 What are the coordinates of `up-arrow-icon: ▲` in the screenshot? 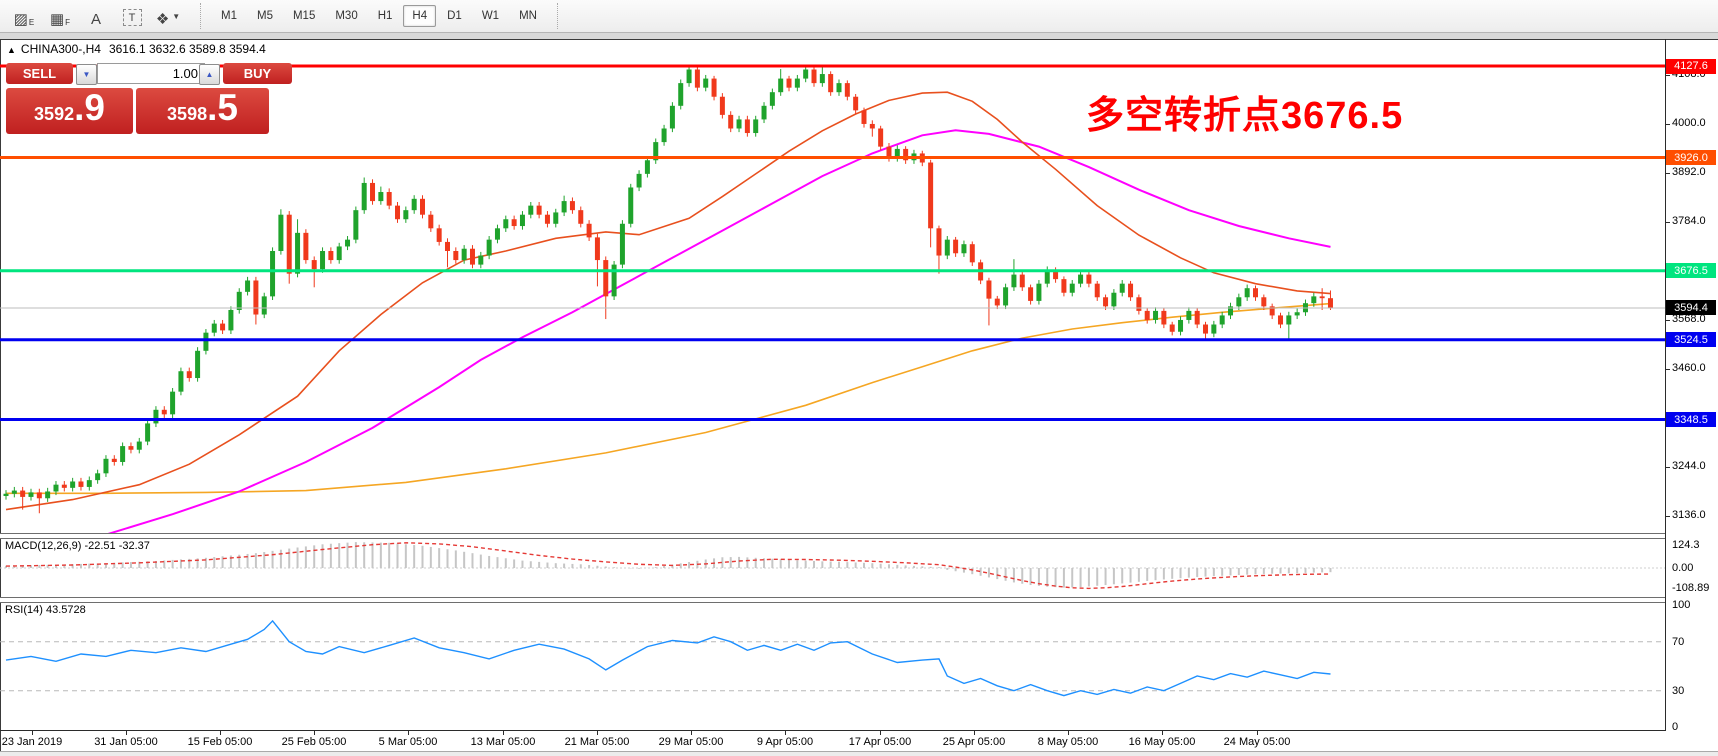 It's located at (209, 74).